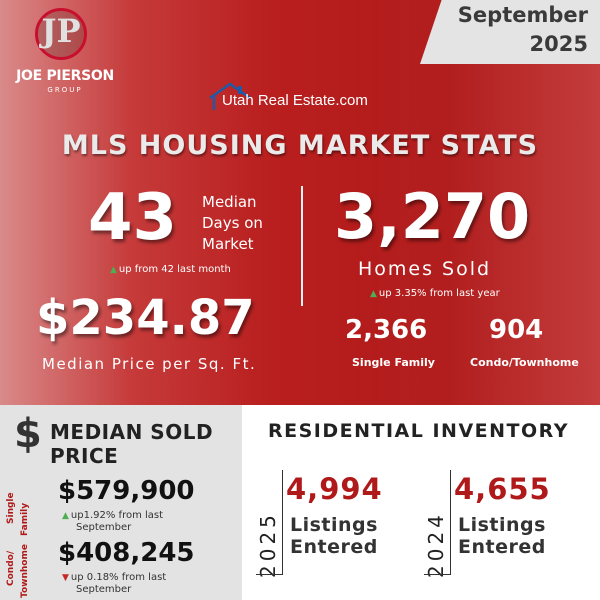  What do you see at coordinates (25, 571) in the screenshot?
I see `ct-side-line2: Townhome` at bounding box center [25, 571].